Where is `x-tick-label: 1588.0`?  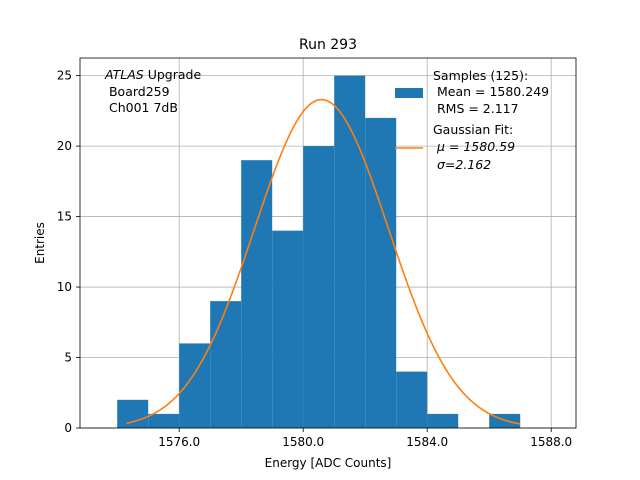 x-tick-label: 1588.0 is located at coordinates (551, 442).